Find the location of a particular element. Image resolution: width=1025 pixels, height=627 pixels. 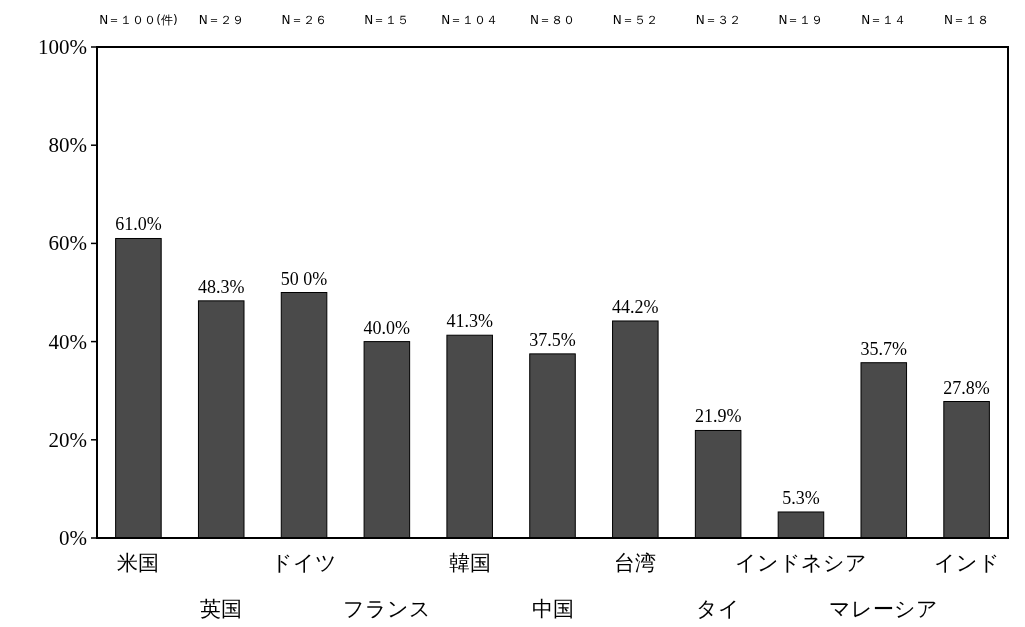

x-tick-label: 米国 is located at coordinates (138, 563).